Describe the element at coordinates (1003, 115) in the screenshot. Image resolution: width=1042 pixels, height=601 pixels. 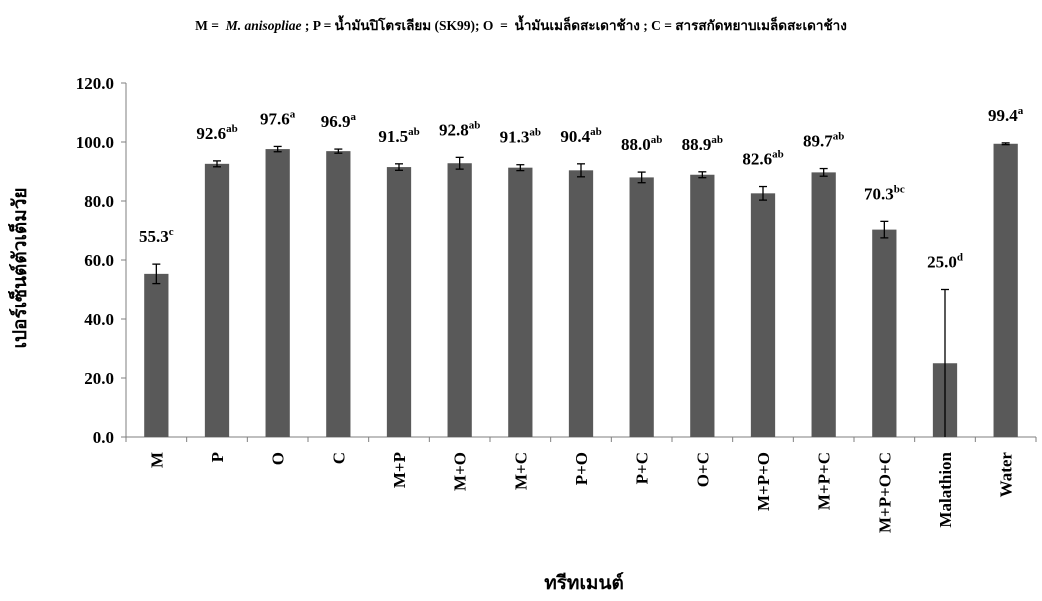
I see `value-number: 99.4` at that location.